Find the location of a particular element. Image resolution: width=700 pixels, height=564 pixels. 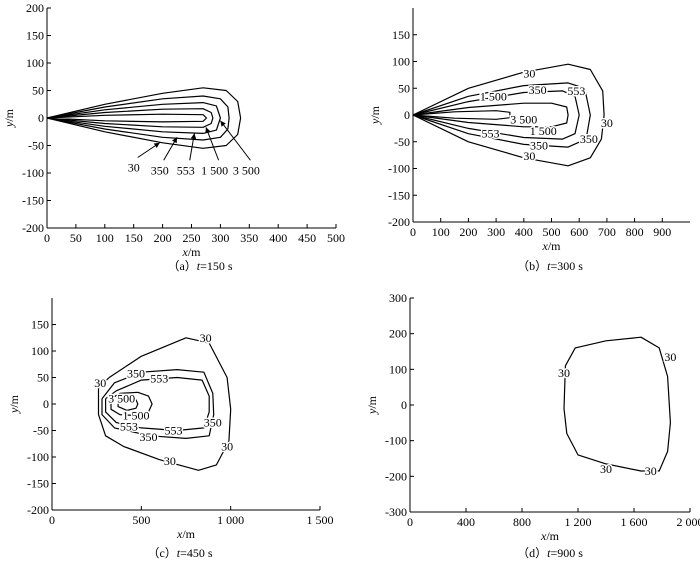

x-tick-label: 300 is located at coordinates (220, 238).